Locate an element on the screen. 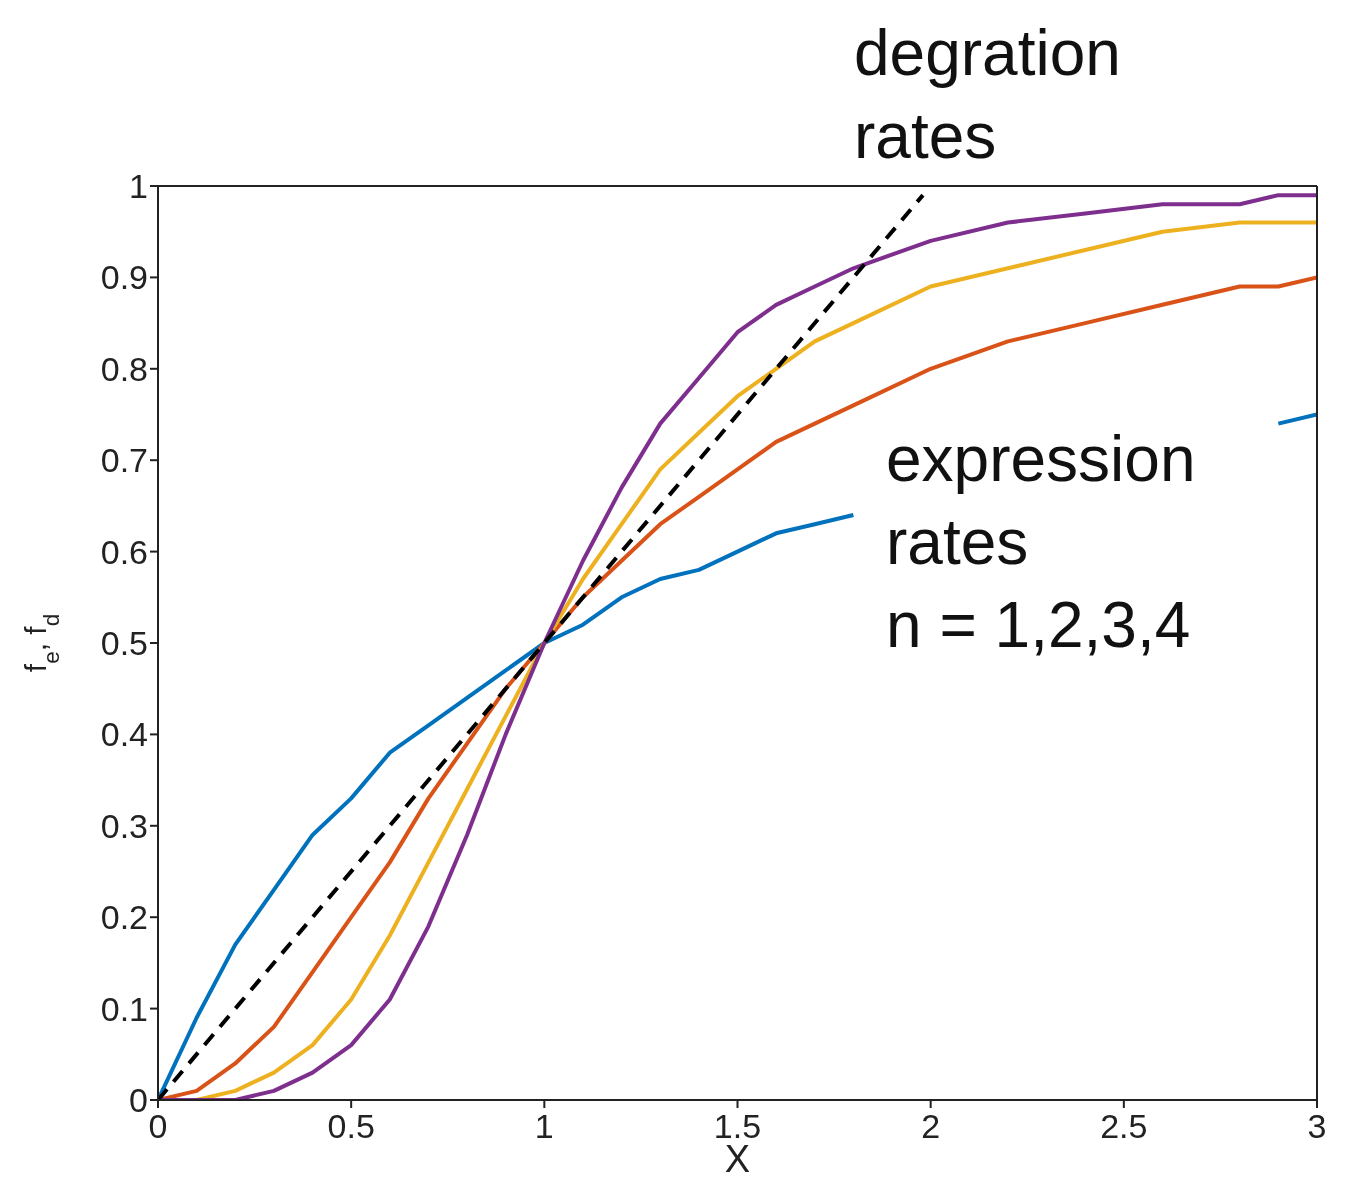 The image size is (1348, 1193). annotation: expression rates n = 1,2,3,4 is located at coordinates (1041, 543).